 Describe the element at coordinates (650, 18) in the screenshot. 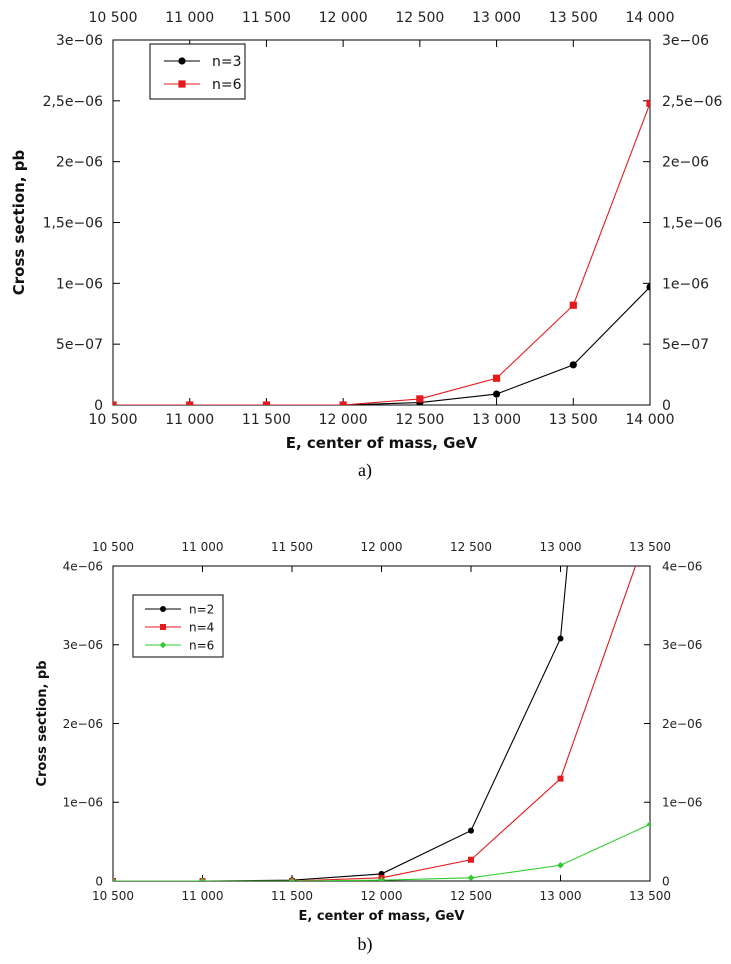

I see `x-tick-label-top: 14 000` at that location.